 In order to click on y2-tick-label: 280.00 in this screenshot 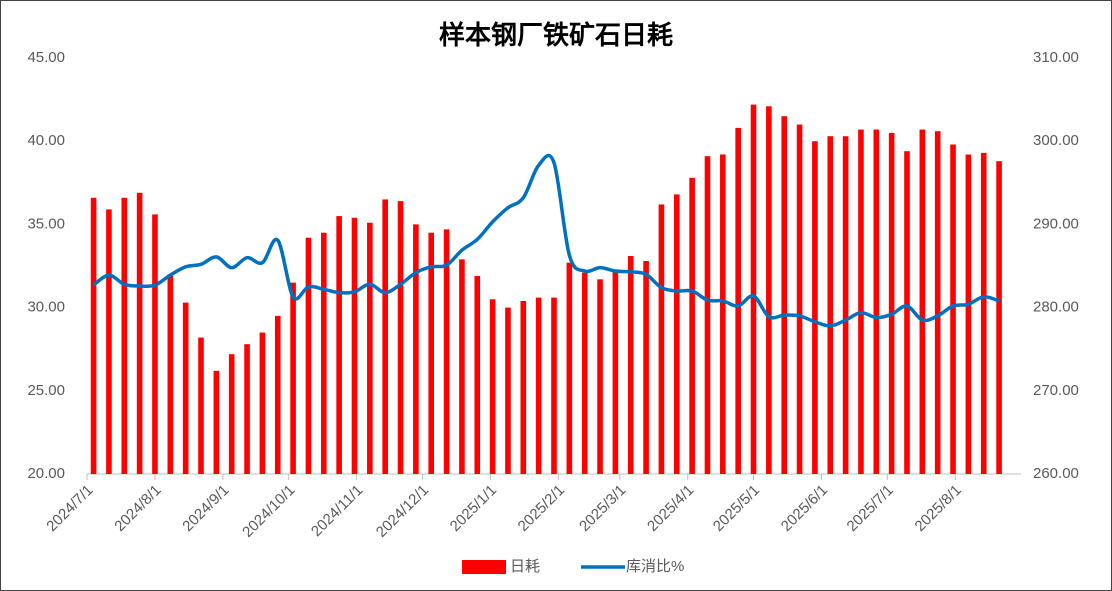, I will do `click(1056, 307)`.